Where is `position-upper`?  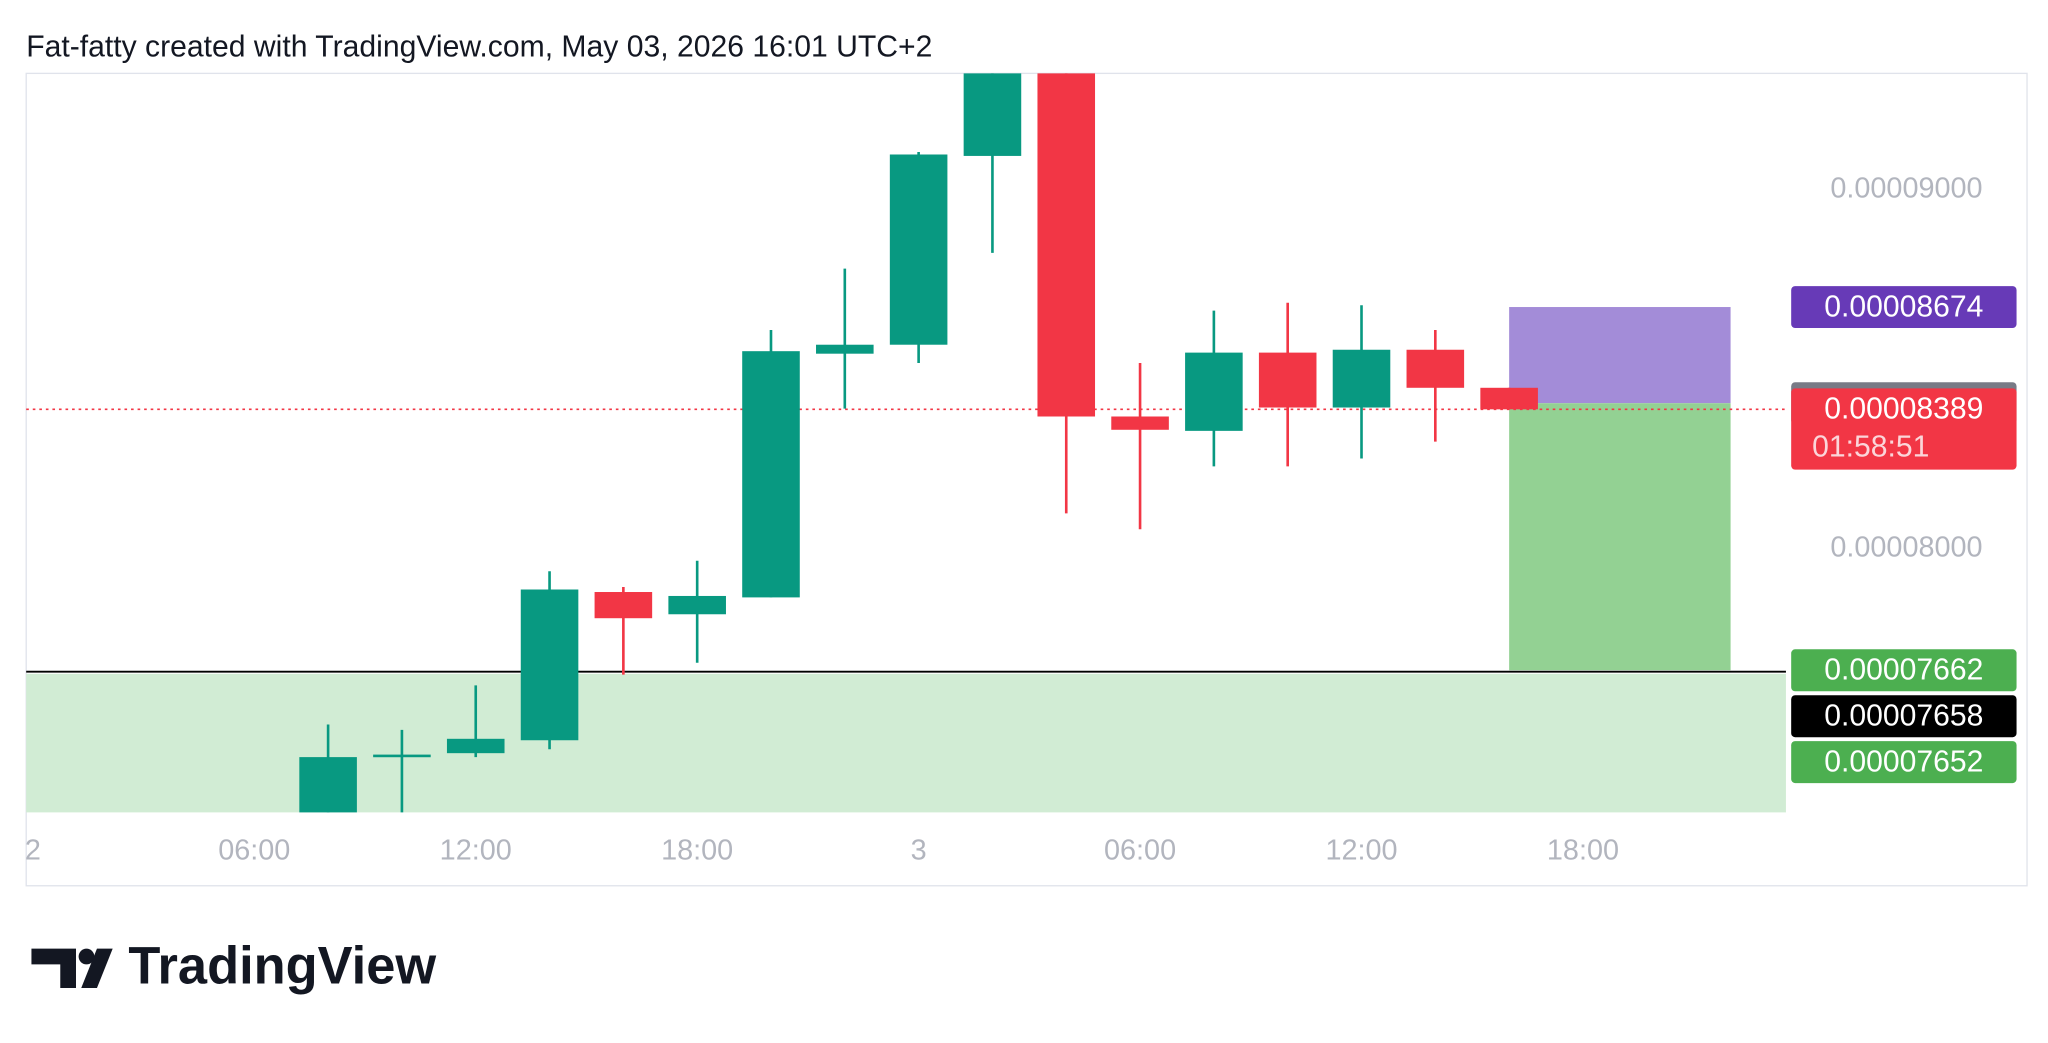 position-upper is located at coordinates (1620, 355).